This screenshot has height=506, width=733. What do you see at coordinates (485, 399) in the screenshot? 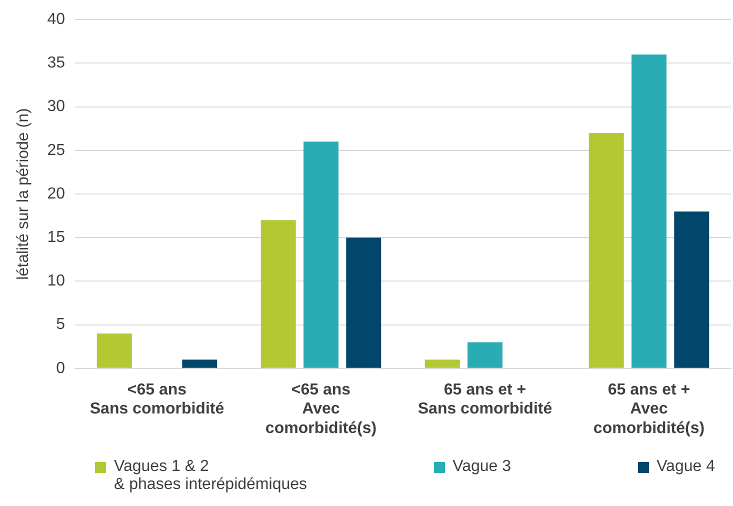
I see `x-tick-label: 65 ans et + Sans comorbidité` at bounding box center [485, 399].